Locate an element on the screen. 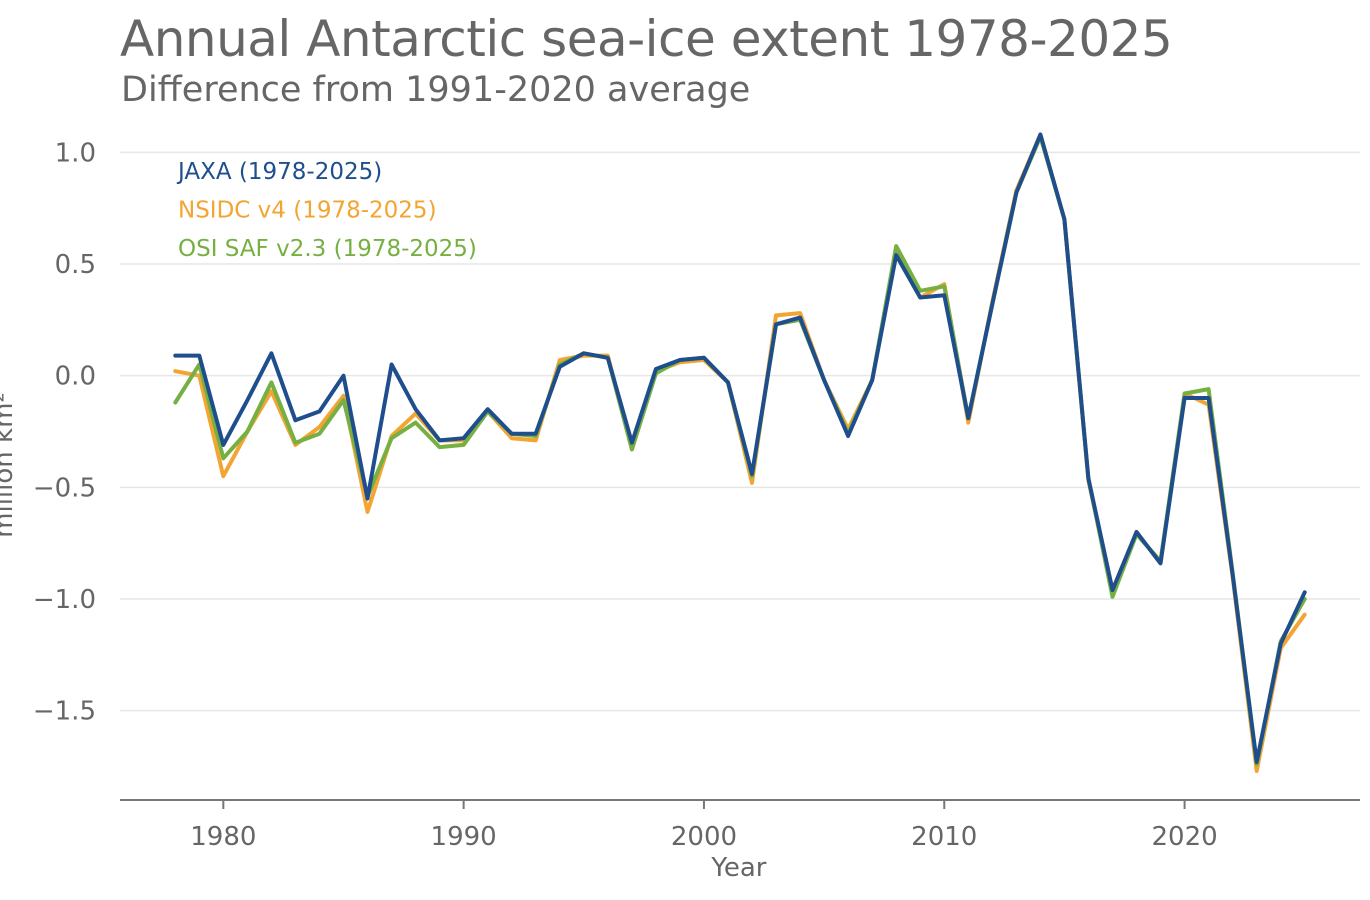 The height and width of the screenshot is (900, 1370). x-tick-label: 2000 is located at coordinates (704, 837).